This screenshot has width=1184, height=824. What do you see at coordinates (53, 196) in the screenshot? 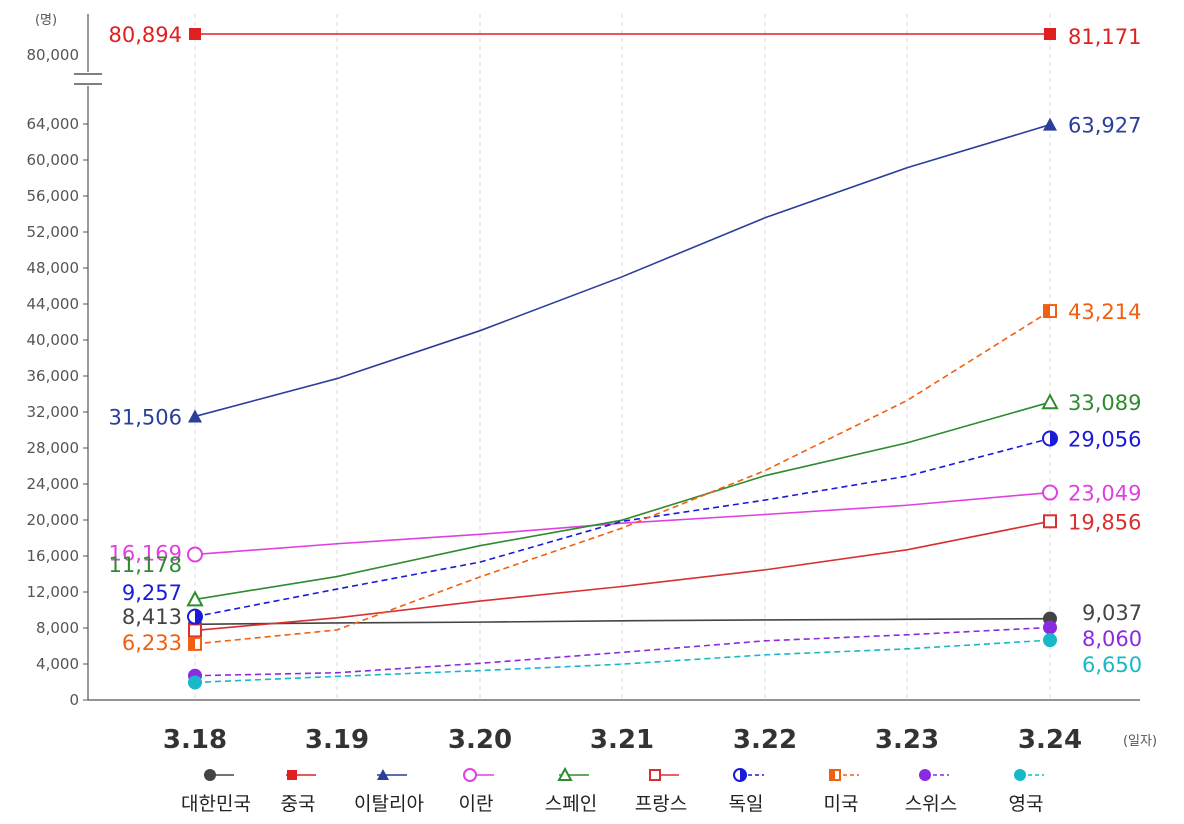
I see `y-tick-label: 56,000` at bounding box center [53, 196].